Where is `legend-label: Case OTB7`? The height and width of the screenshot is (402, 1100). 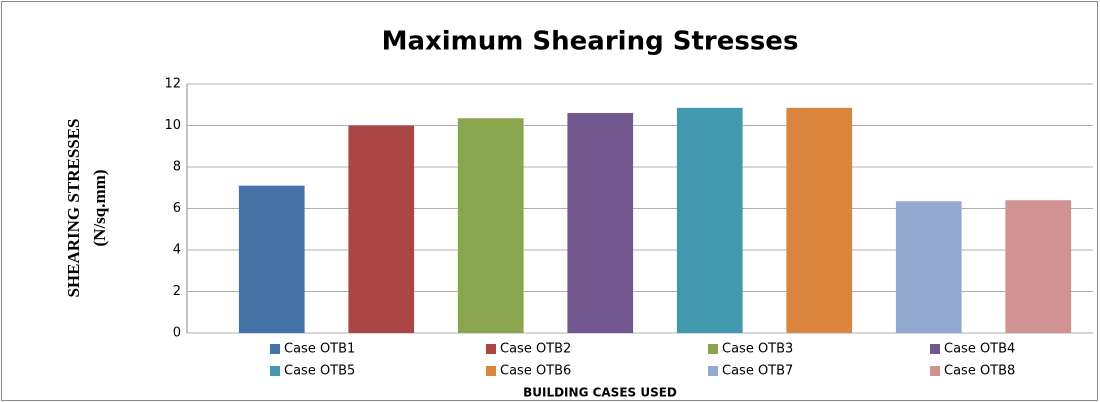 legend-label: Case OTB7 is located at coordinates (757, 371).